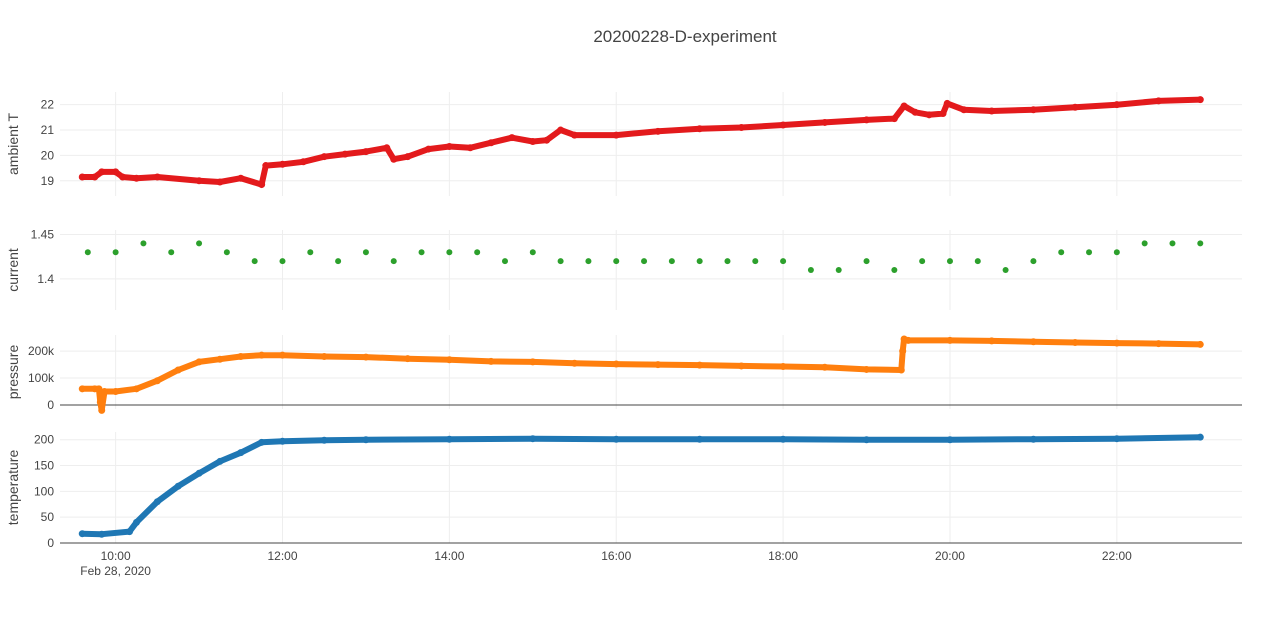 This screenshot has width=1270, height=634. I want to click on x-tick-label: 20:00, so click(950, 556).